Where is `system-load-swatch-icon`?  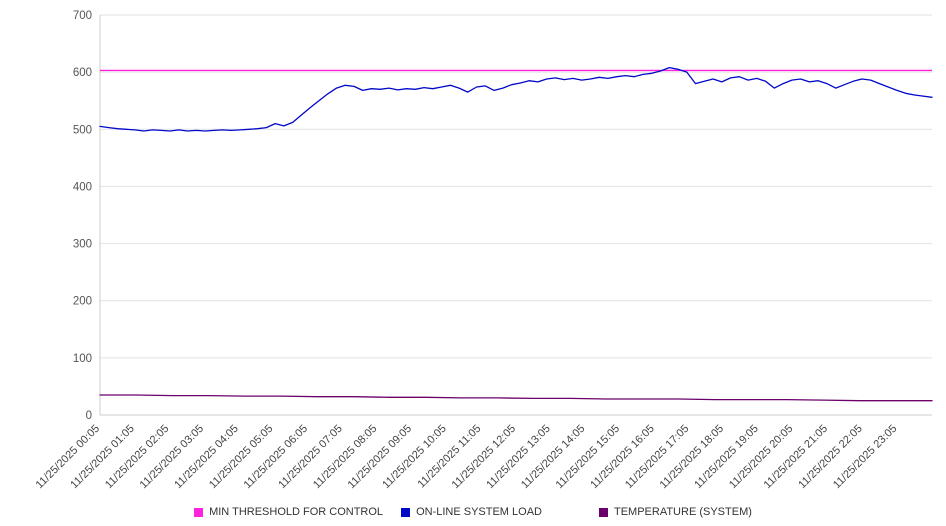 system-load-swatch-icon is located at coordinates (406, 512).